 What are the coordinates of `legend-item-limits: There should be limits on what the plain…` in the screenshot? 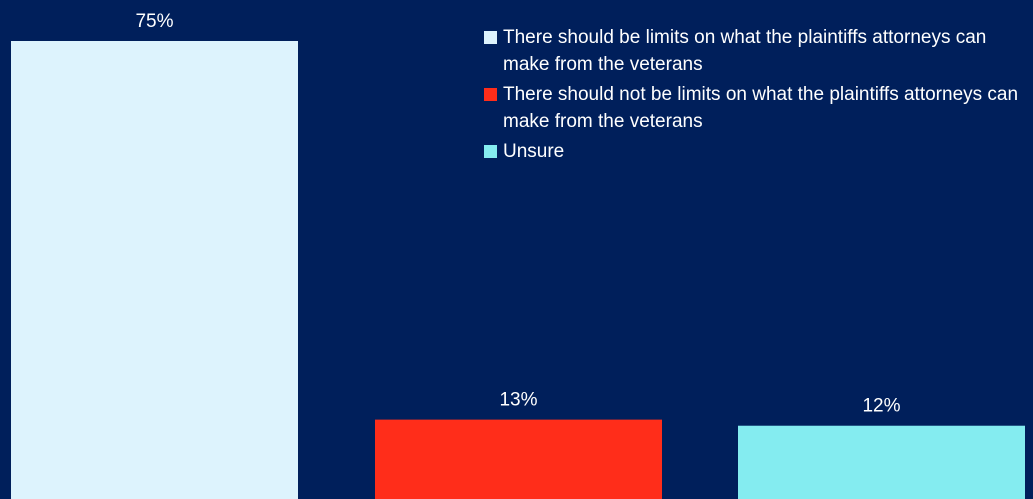 It's located at (756, 51).